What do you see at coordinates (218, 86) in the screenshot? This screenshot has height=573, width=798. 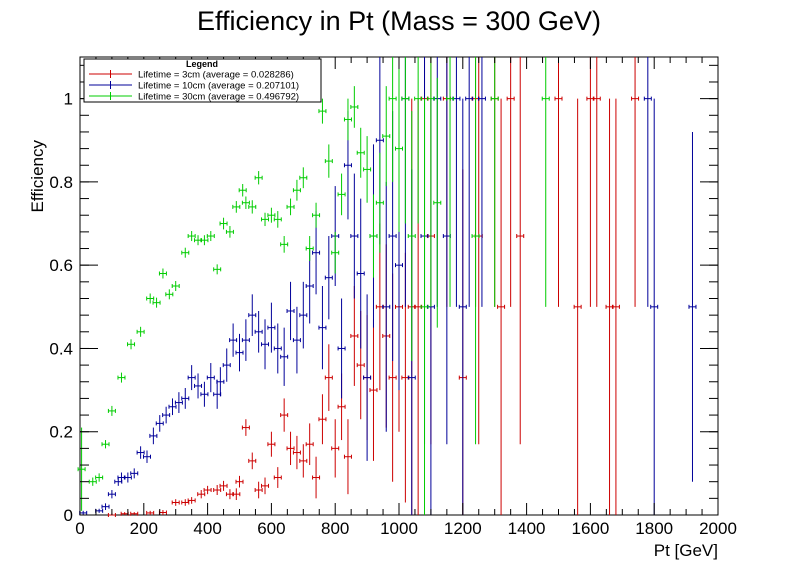 I see `legend-entry-label: Lifetime = 10cm (average = 0.207101)` at bounding box center [218, 86].